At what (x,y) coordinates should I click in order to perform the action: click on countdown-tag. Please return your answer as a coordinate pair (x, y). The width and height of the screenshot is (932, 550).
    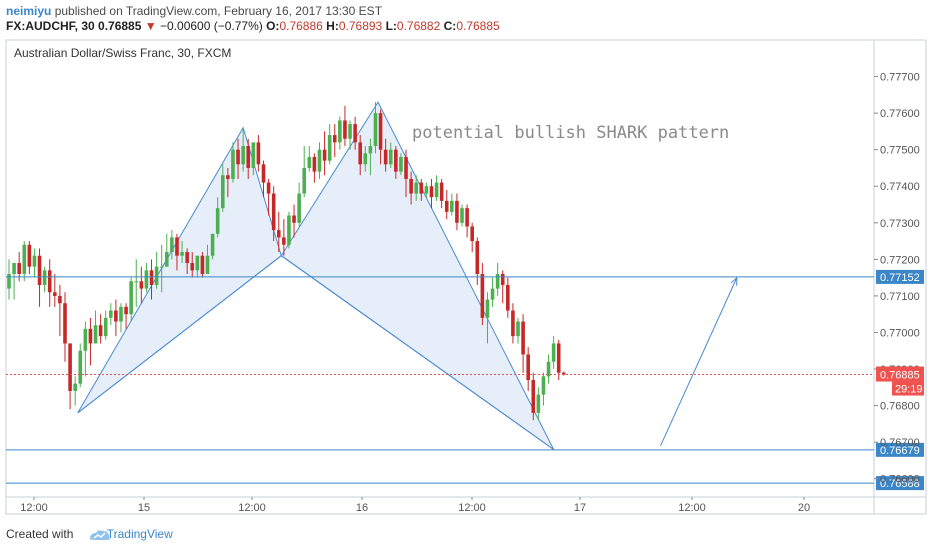
    Looking at the image, I should click on (908, 388).